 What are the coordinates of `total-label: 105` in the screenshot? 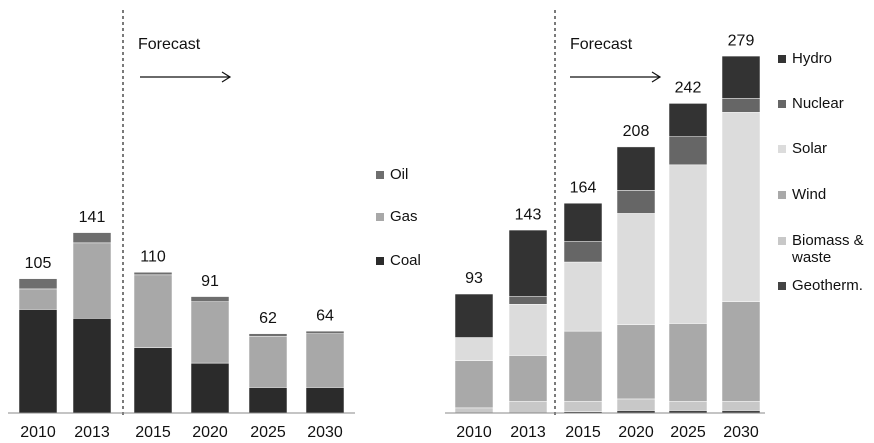 It's located at (38, 263).